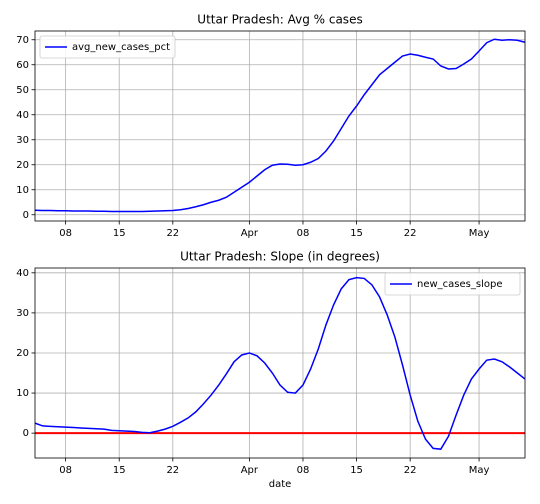  Describe the element at coordinates (280, 257) in the screenshot. I see `chart-title: Uttar Pradesh: Slope (in degrees)` at that location.